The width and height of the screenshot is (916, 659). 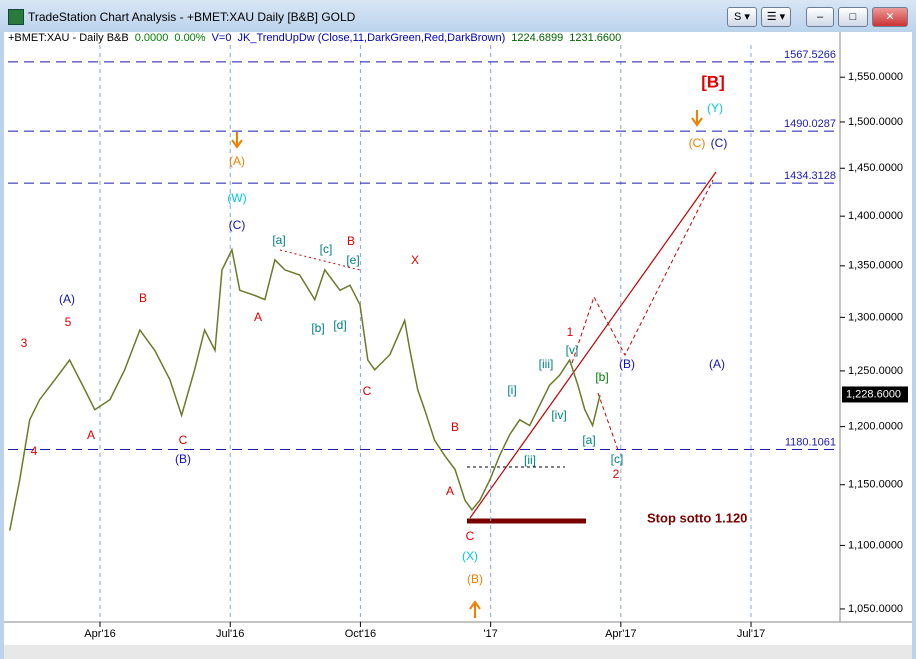 I want to click on x-tick-label: Jul'17, so click(x=751, y=634).